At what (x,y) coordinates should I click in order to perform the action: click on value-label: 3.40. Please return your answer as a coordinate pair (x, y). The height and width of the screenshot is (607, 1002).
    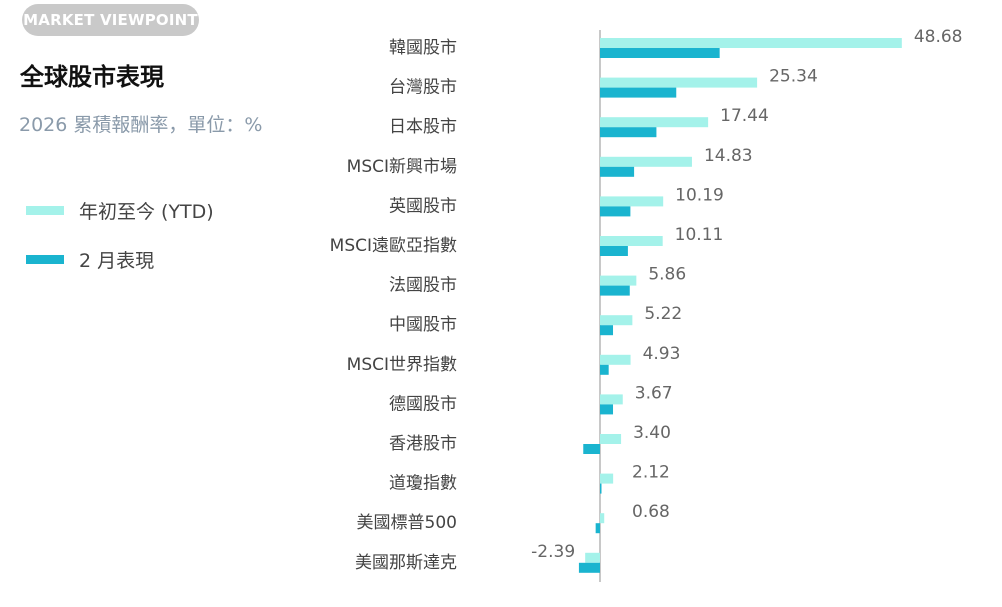
    Looking at the image, I should click on (652, 433).